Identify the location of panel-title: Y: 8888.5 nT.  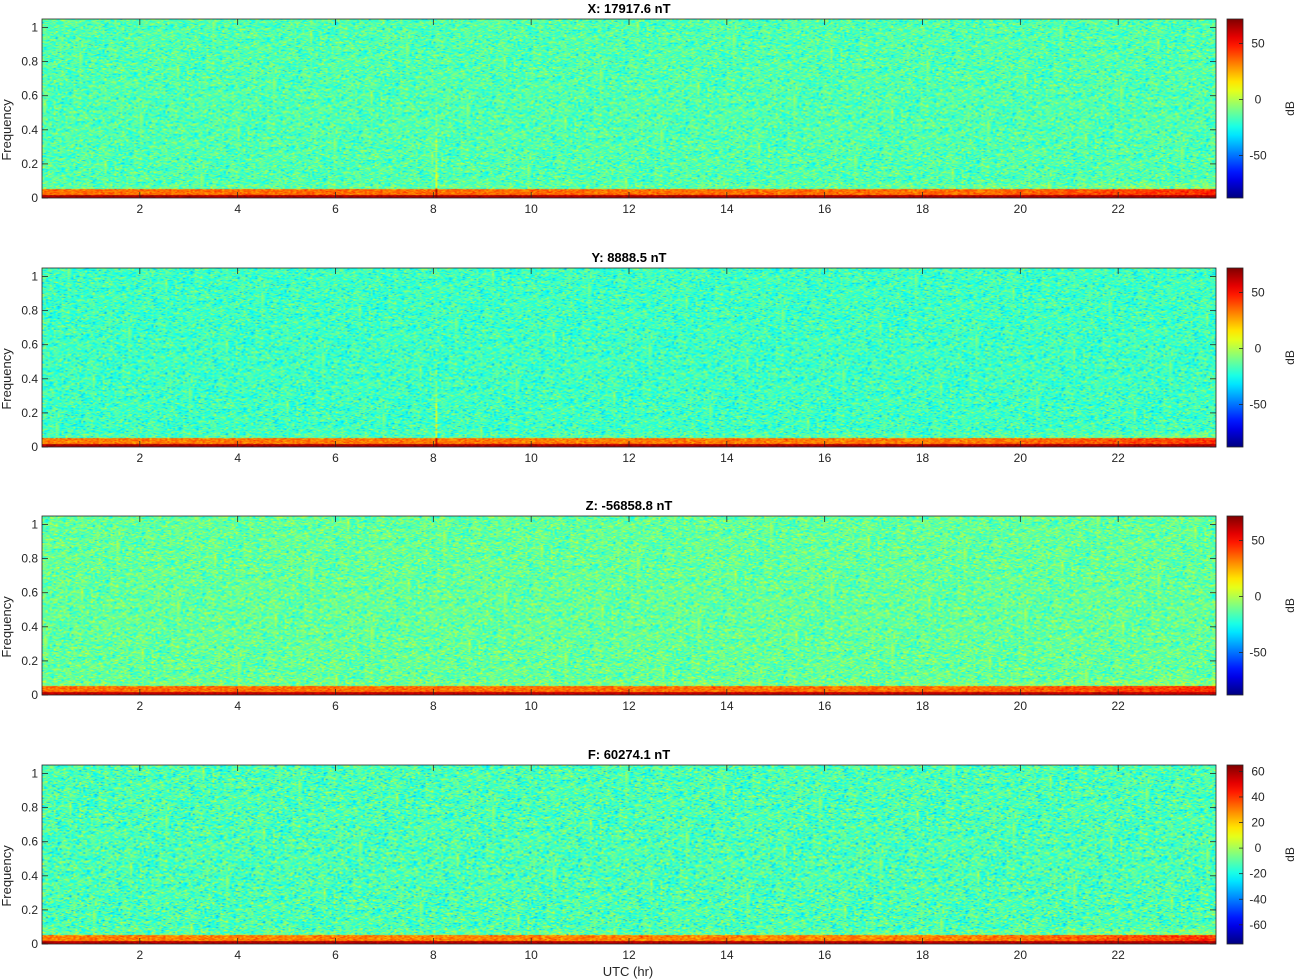
(629, 257).